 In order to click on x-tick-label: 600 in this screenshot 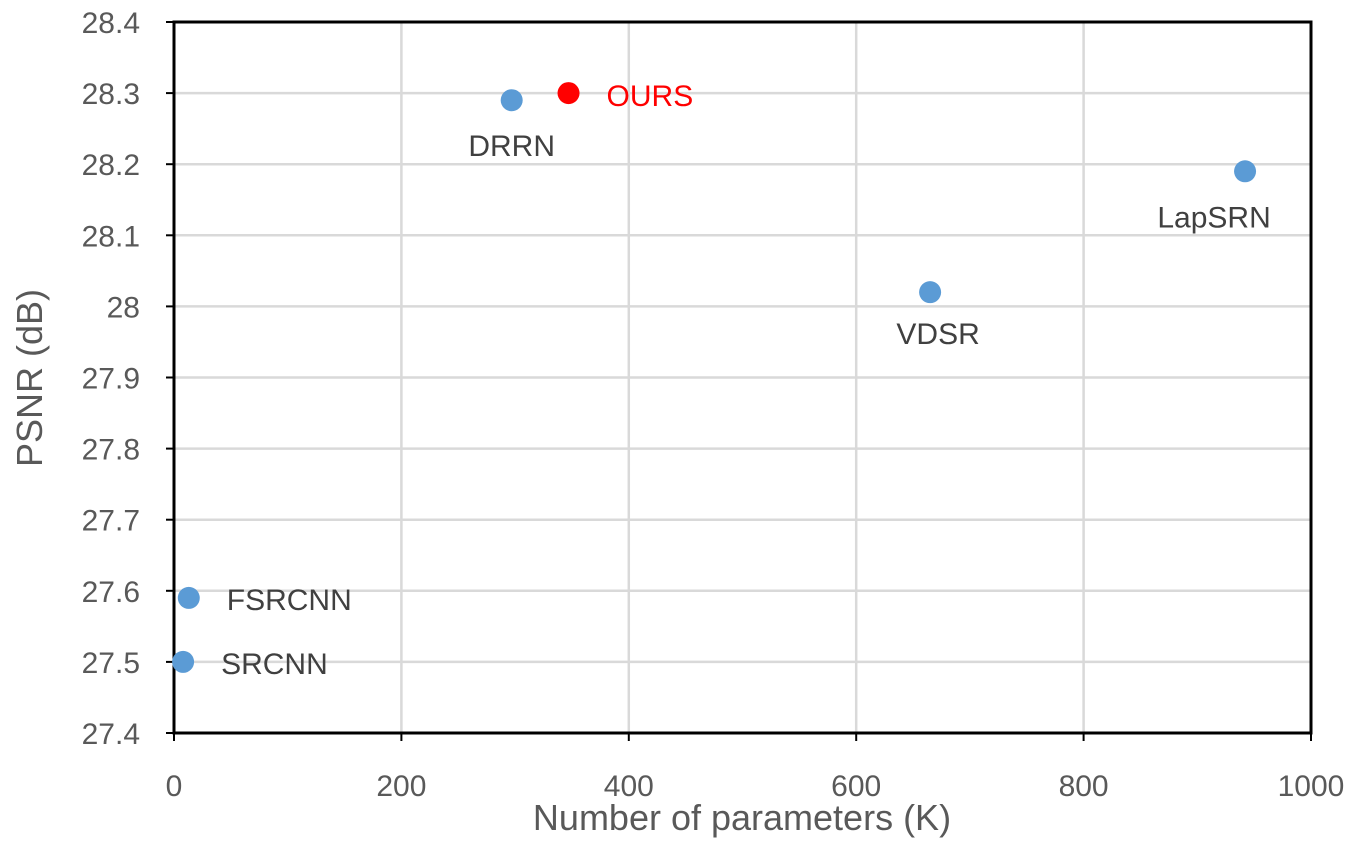, I will do `click(856, 786)`.